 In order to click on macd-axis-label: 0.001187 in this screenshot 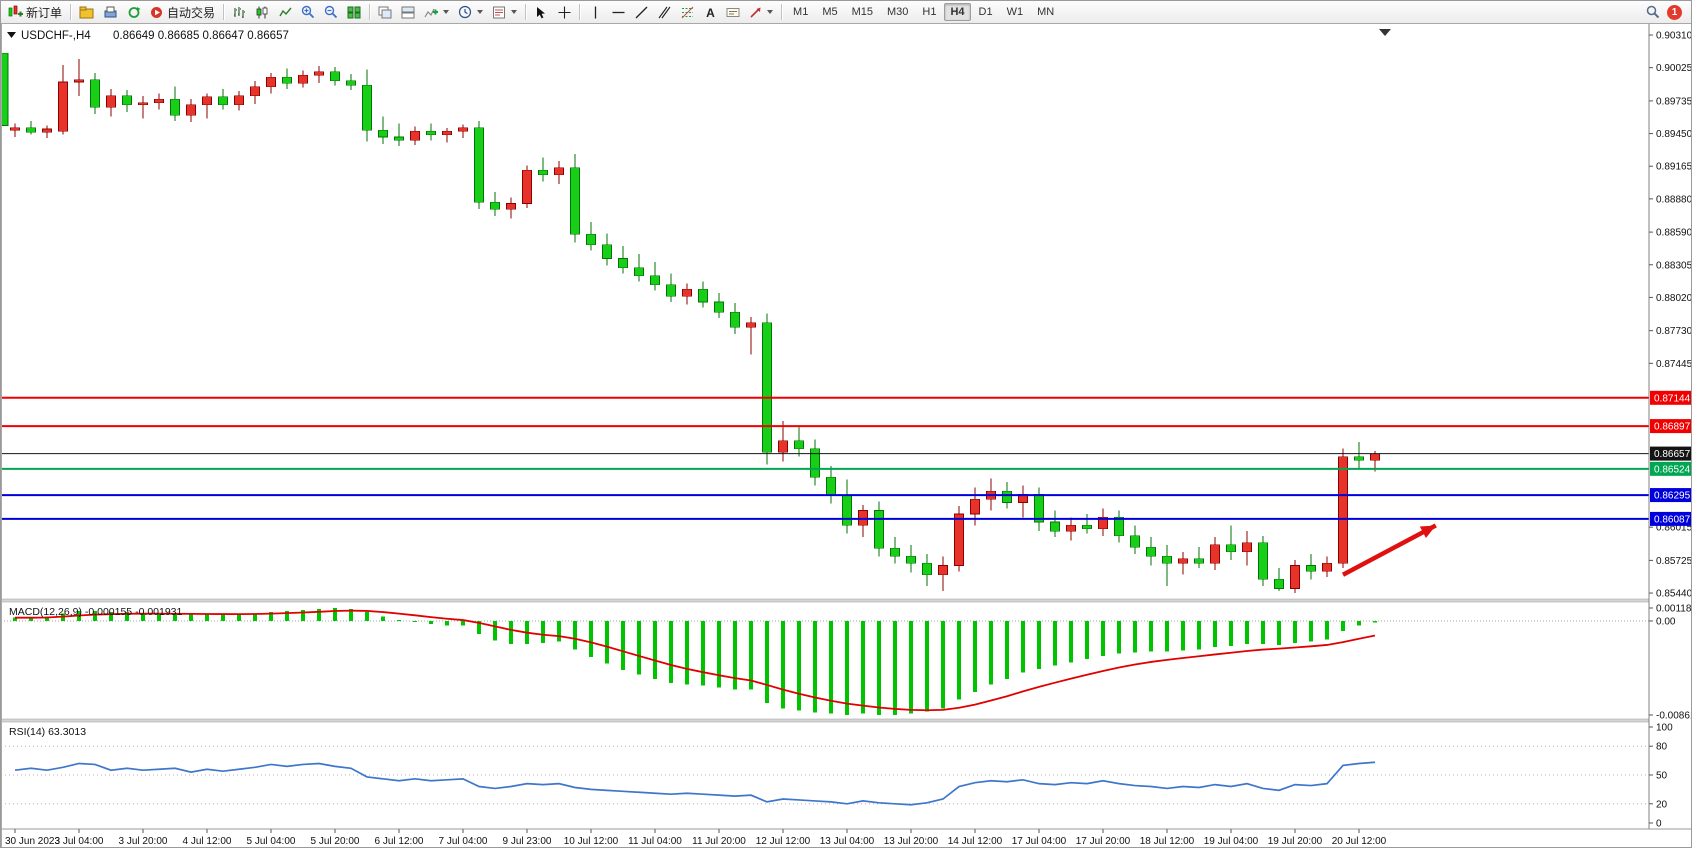, I will do `click(1674, 609)`.